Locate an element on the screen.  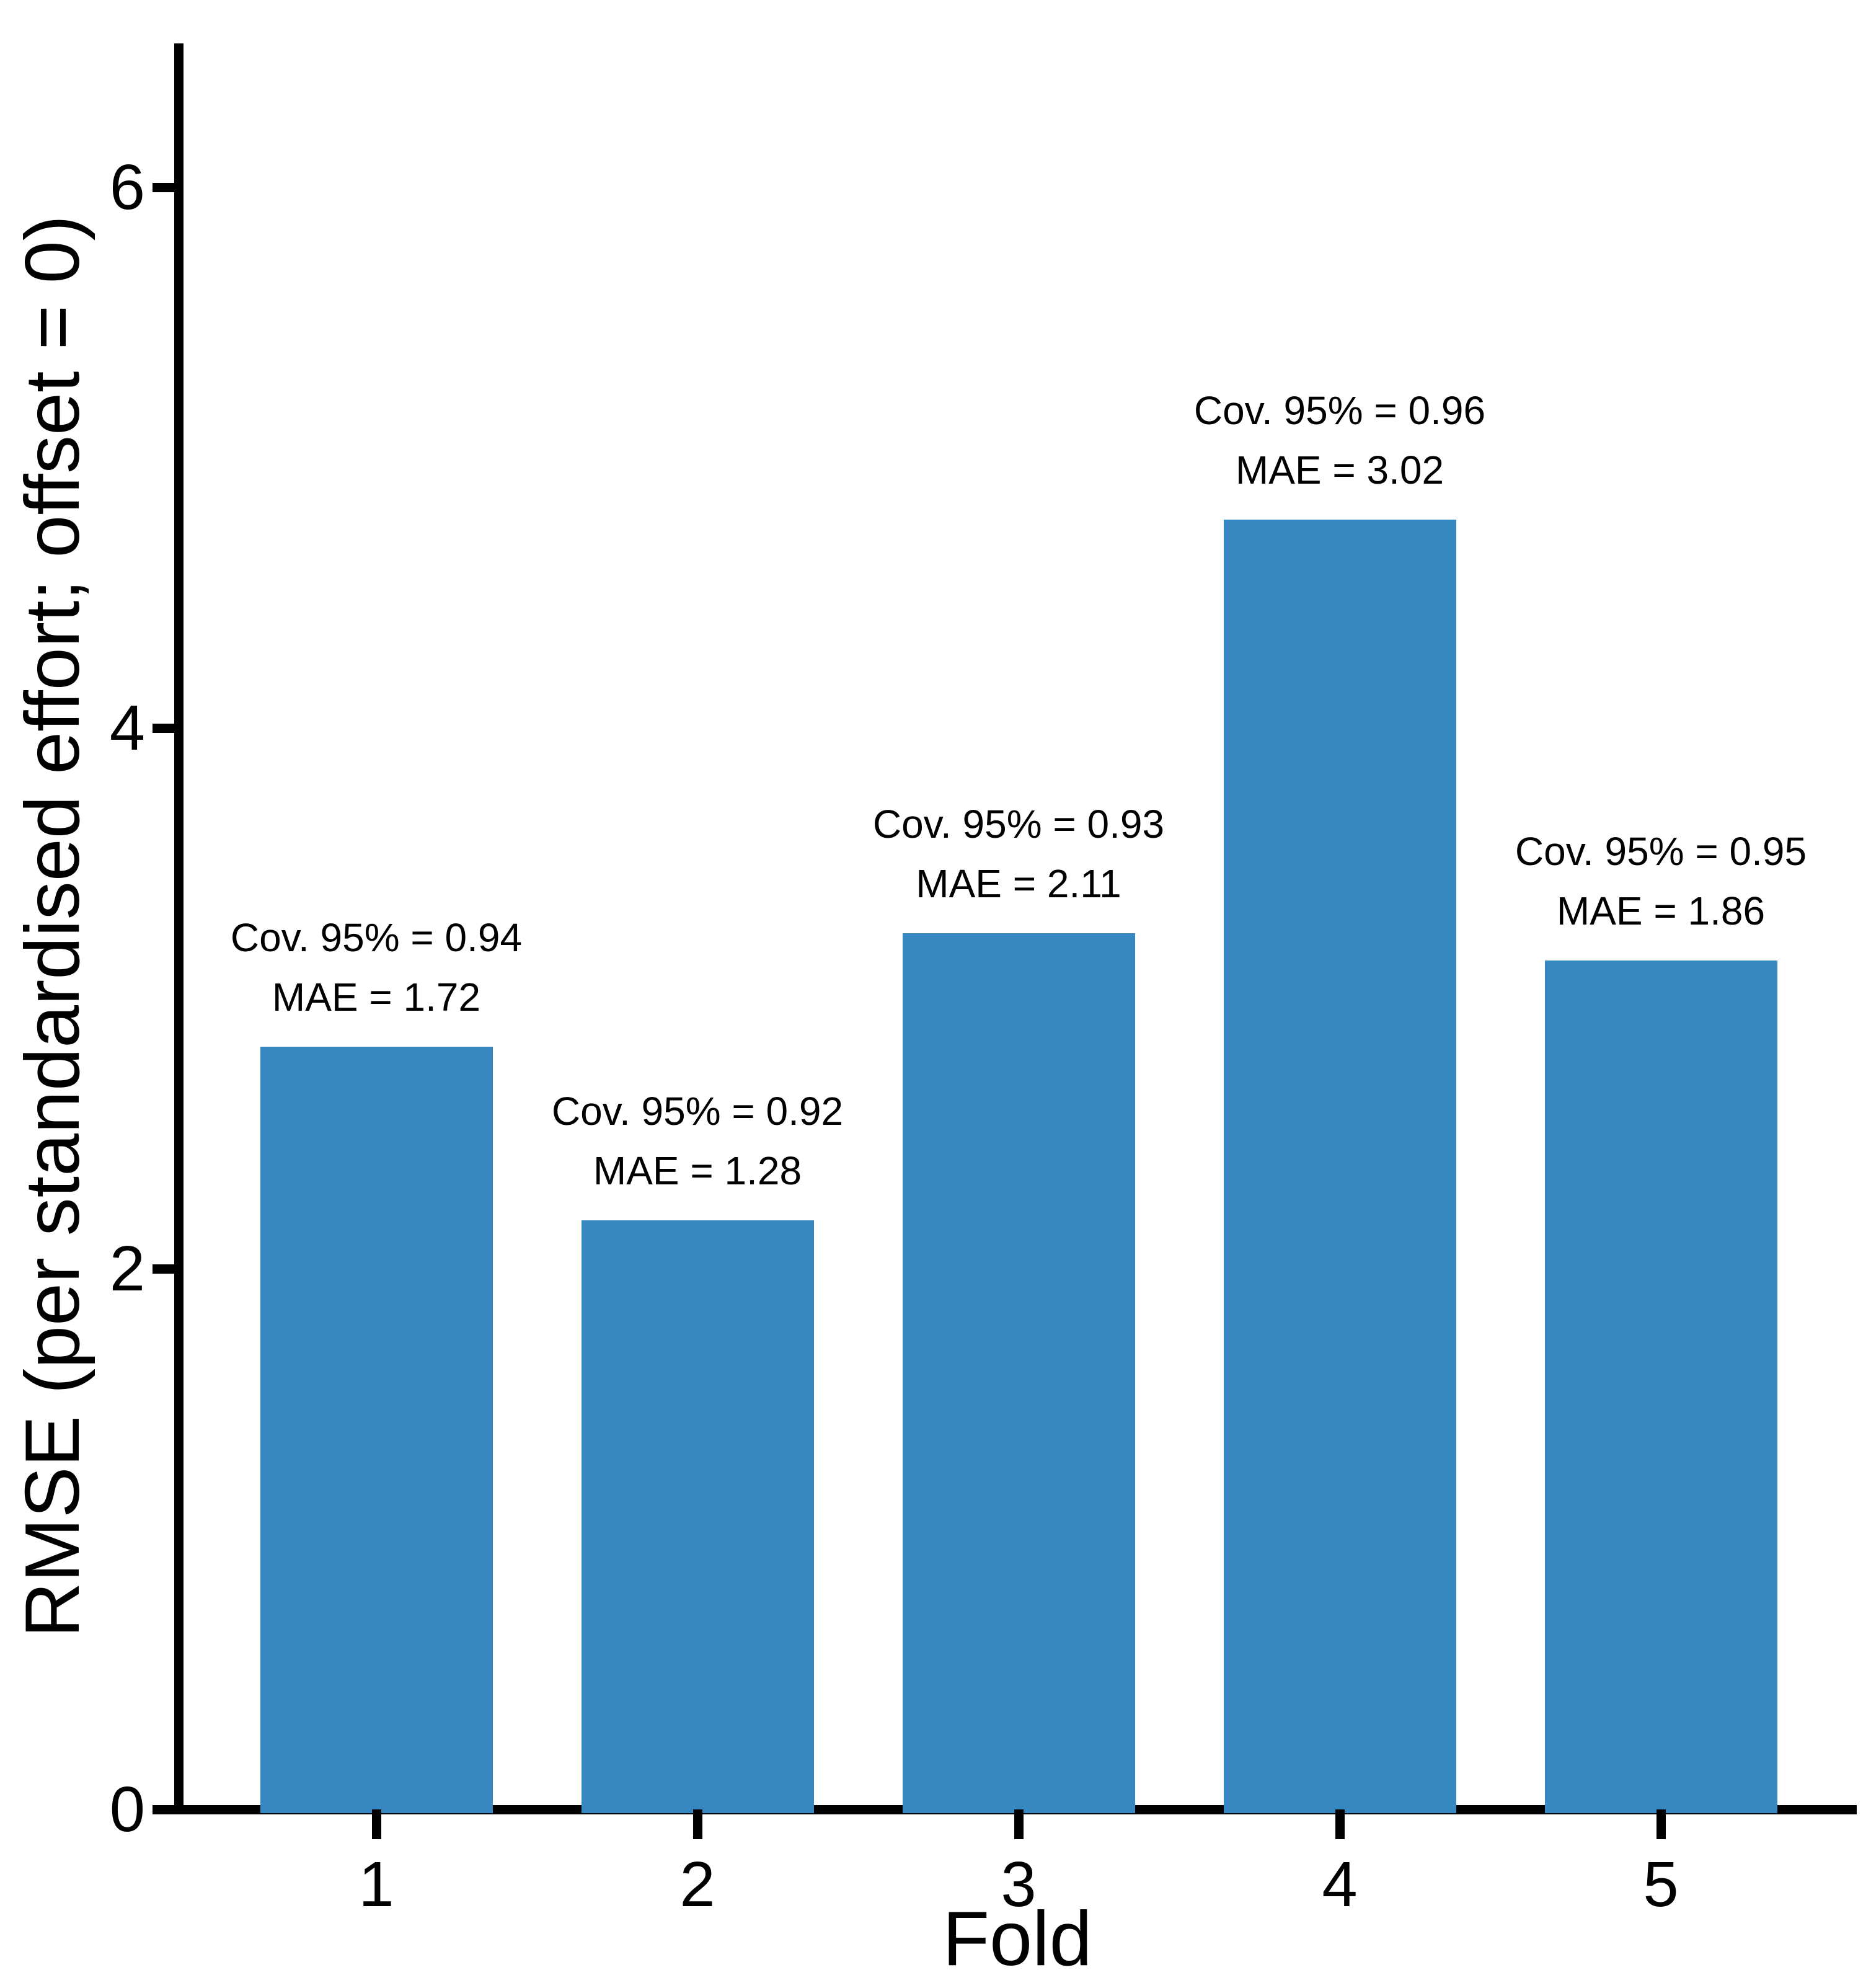
x-tick-label: 3 is located at coordinates (1019, 1884).